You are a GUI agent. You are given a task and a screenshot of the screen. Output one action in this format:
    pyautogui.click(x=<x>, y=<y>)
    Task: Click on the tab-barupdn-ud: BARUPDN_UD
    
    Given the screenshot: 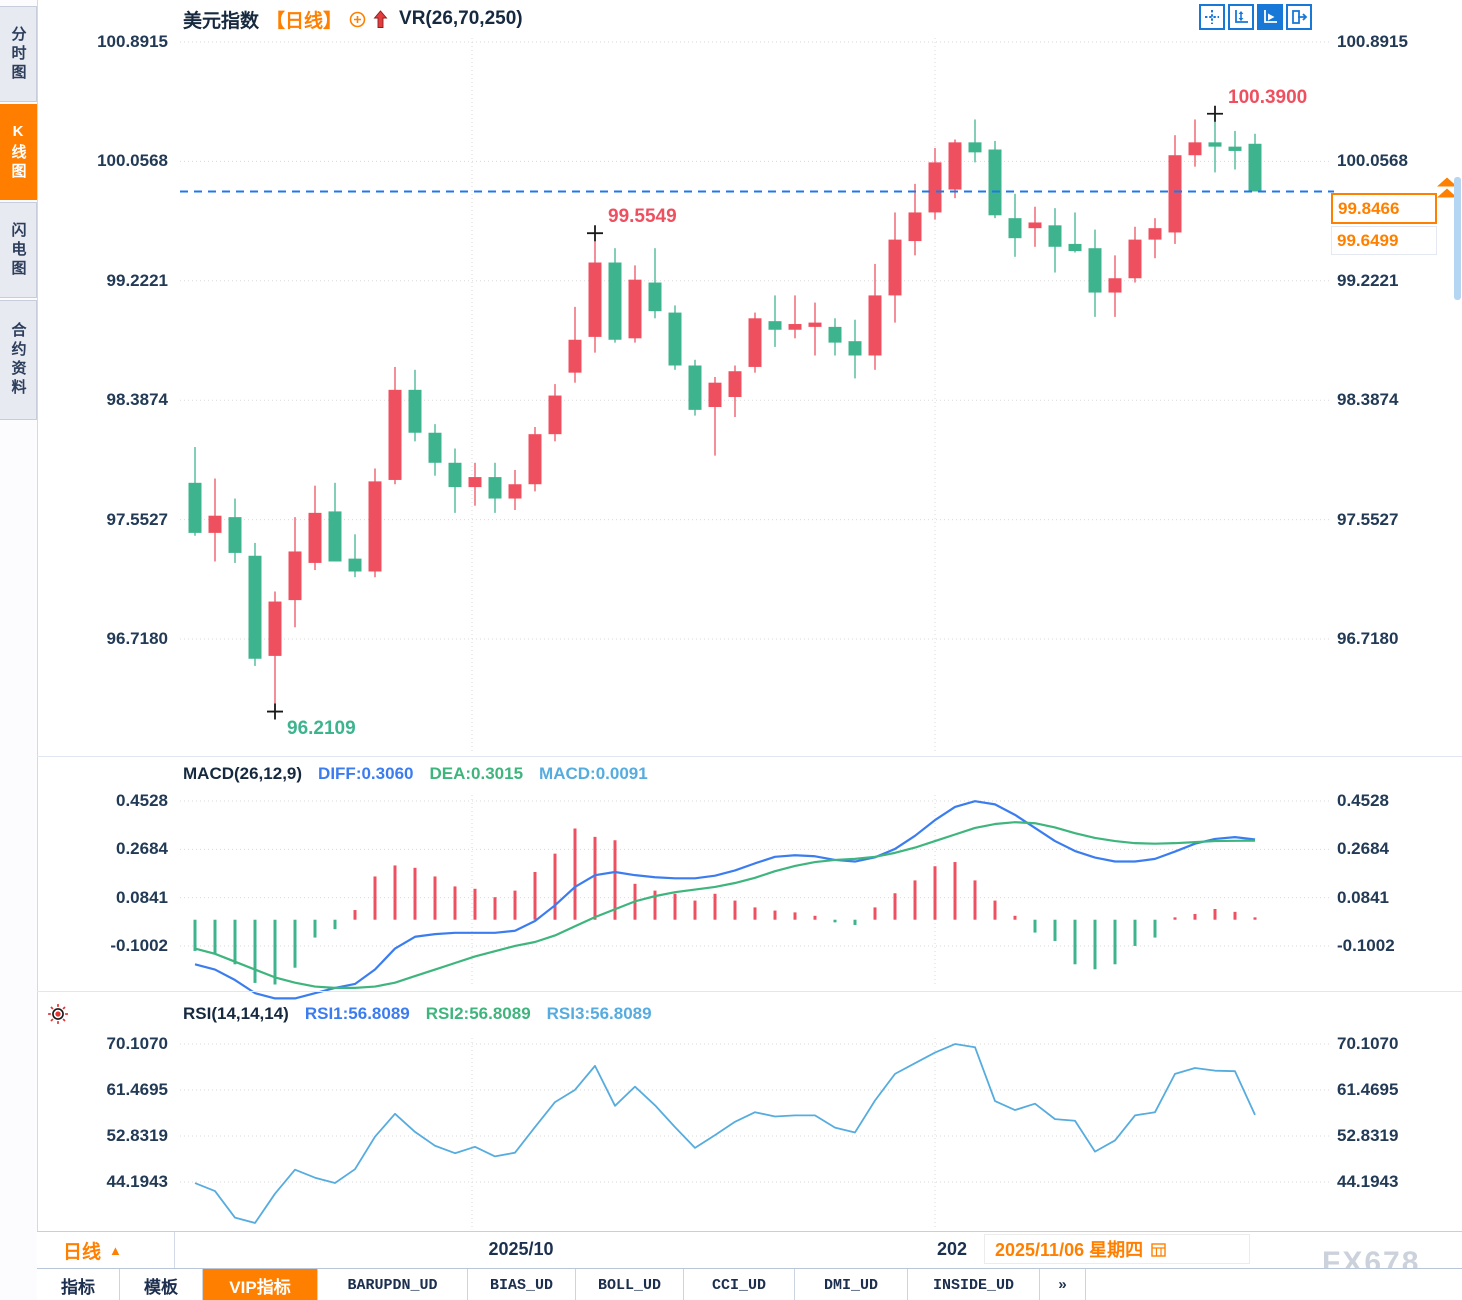 What is the action you would take?
    pyautogui.click(x=393, y=1284)
    